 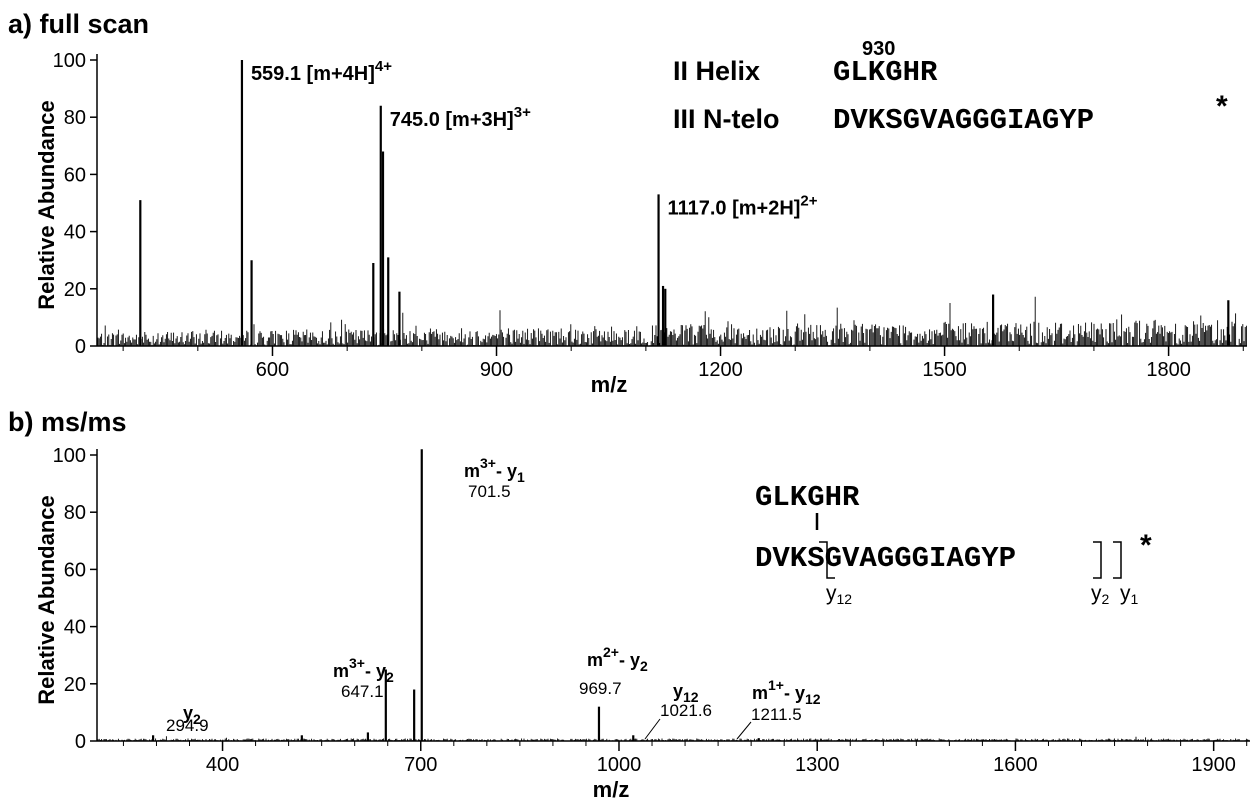 I want to click on panel-b-crosslink-sequence: GLKGHR DVKSGVAGGGIAGYP * y12 y2 y1, so click(x=953, y=544).